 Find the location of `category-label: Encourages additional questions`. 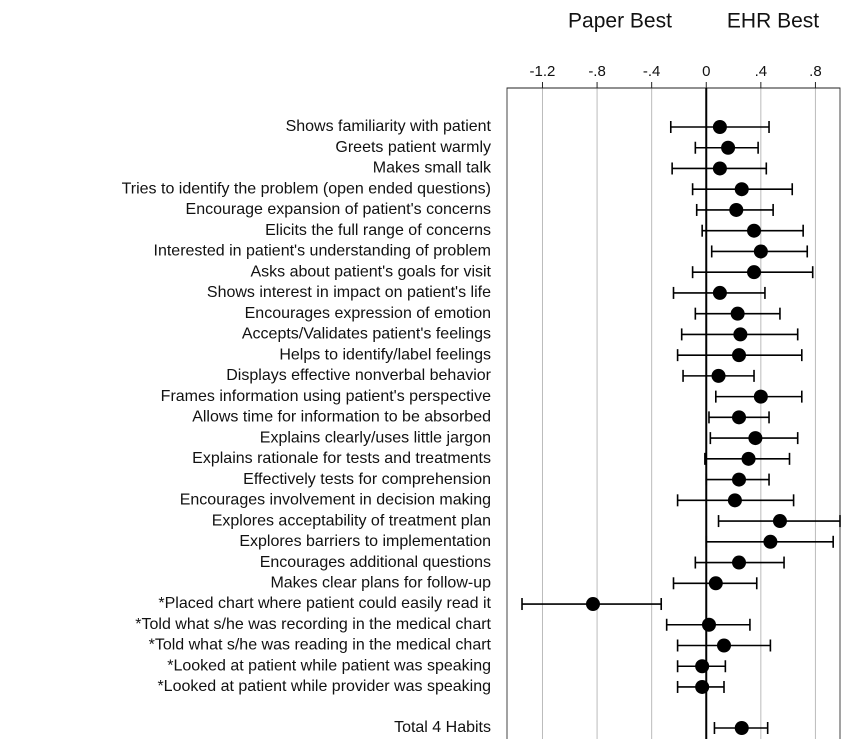

category-label: Encourages additional questions is located at coordinates (375, 562).